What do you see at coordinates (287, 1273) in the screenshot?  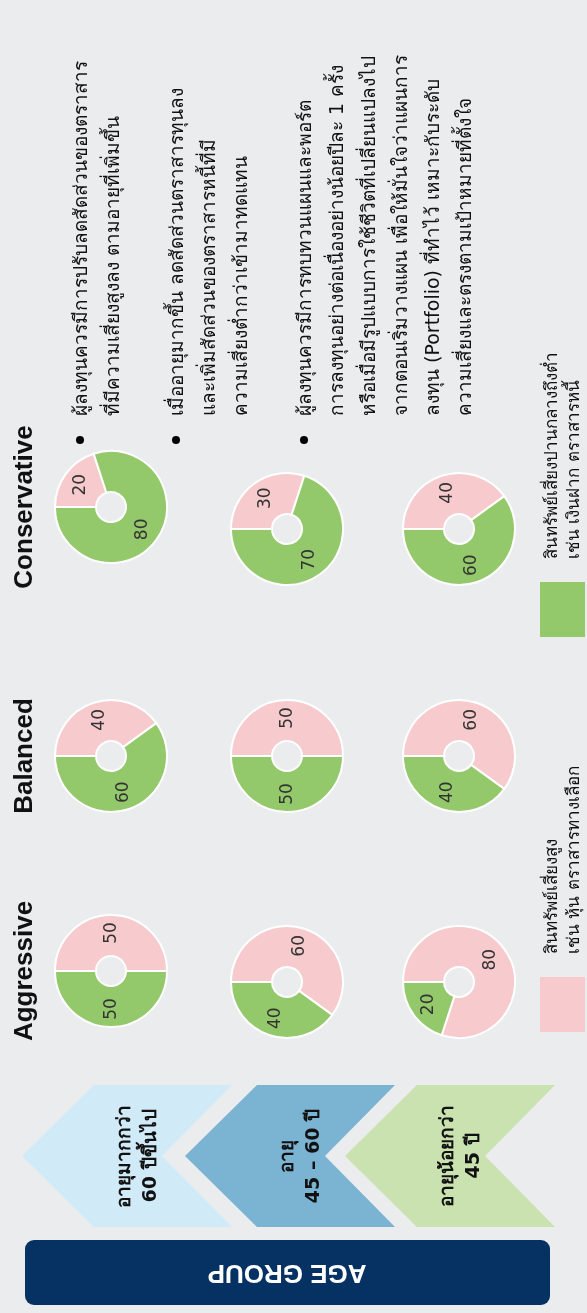 I see `text: AGE GROUP` at bounding box center [287, 1273].